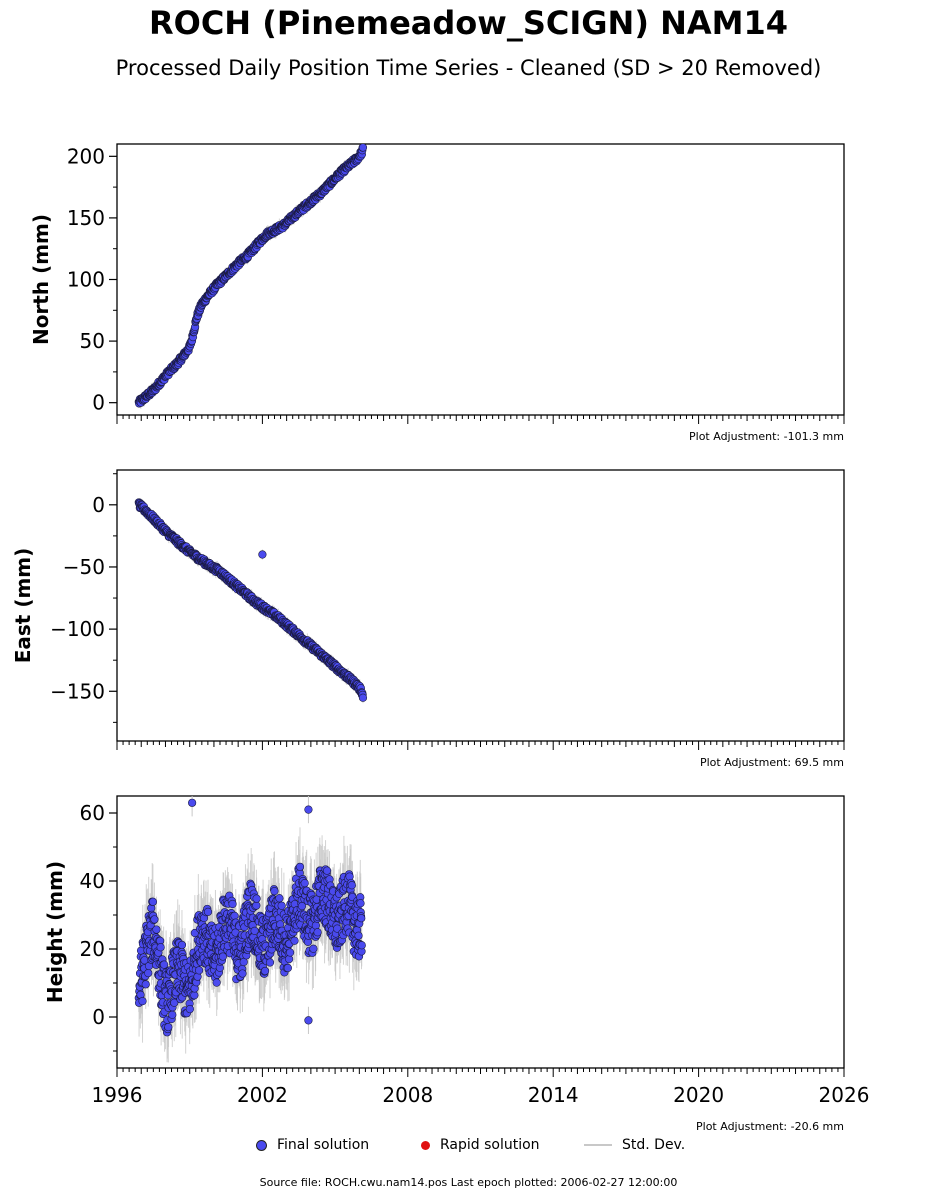 The height and width of the screenshot is (1200, 937). Describe the element at coordinates (77, 691) in the screenshot. I see `y-tick-label: −150` at that location.